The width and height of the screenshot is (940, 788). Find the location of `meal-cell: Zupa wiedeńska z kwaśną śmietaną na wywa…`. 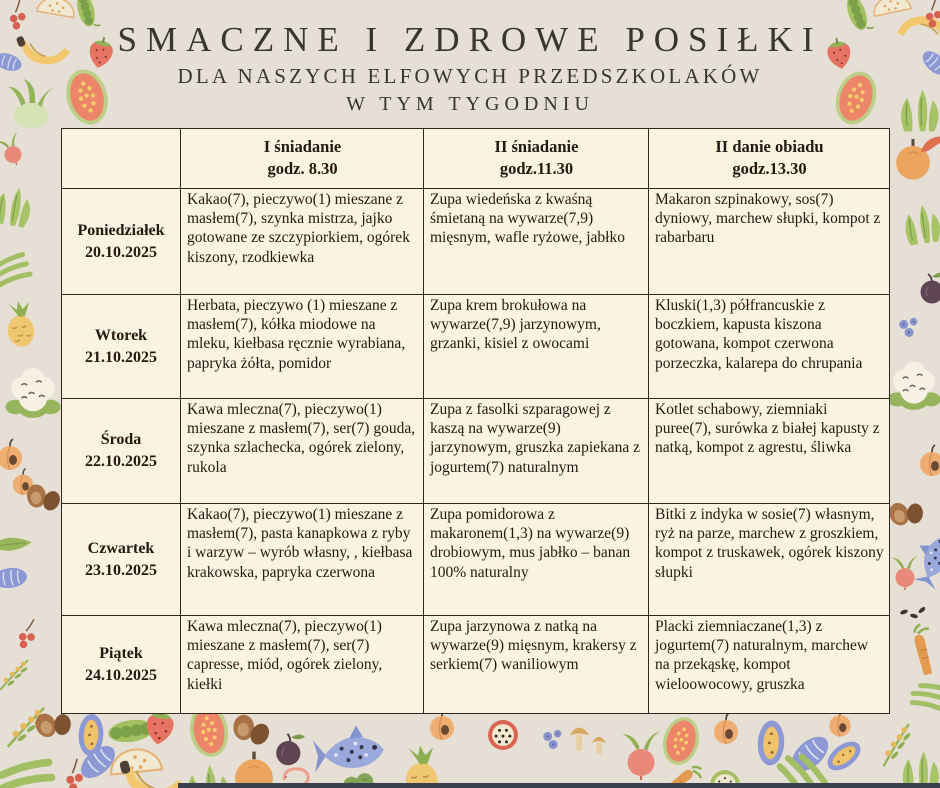

meal-cell: Zupa wiedeńska z kwaśną śmietaną na wywa… is located at coordinates (536, 241).